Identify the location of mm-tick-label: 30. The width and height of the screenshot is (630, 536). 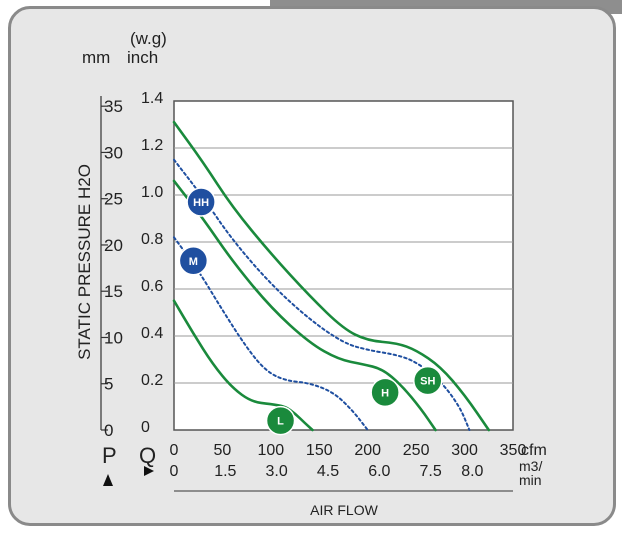
(113, 152).